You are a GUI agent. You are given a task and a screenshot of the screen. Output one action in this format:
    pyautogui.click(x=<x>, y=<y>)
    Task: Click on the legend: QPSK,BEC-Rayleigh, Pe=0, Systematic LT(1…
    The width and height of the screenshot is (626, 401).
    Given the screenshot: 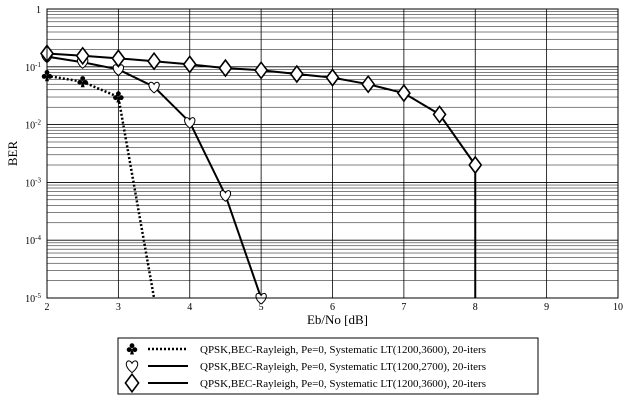 What is the action you would take?
    pyautogui.click(x=328, y=366)
    